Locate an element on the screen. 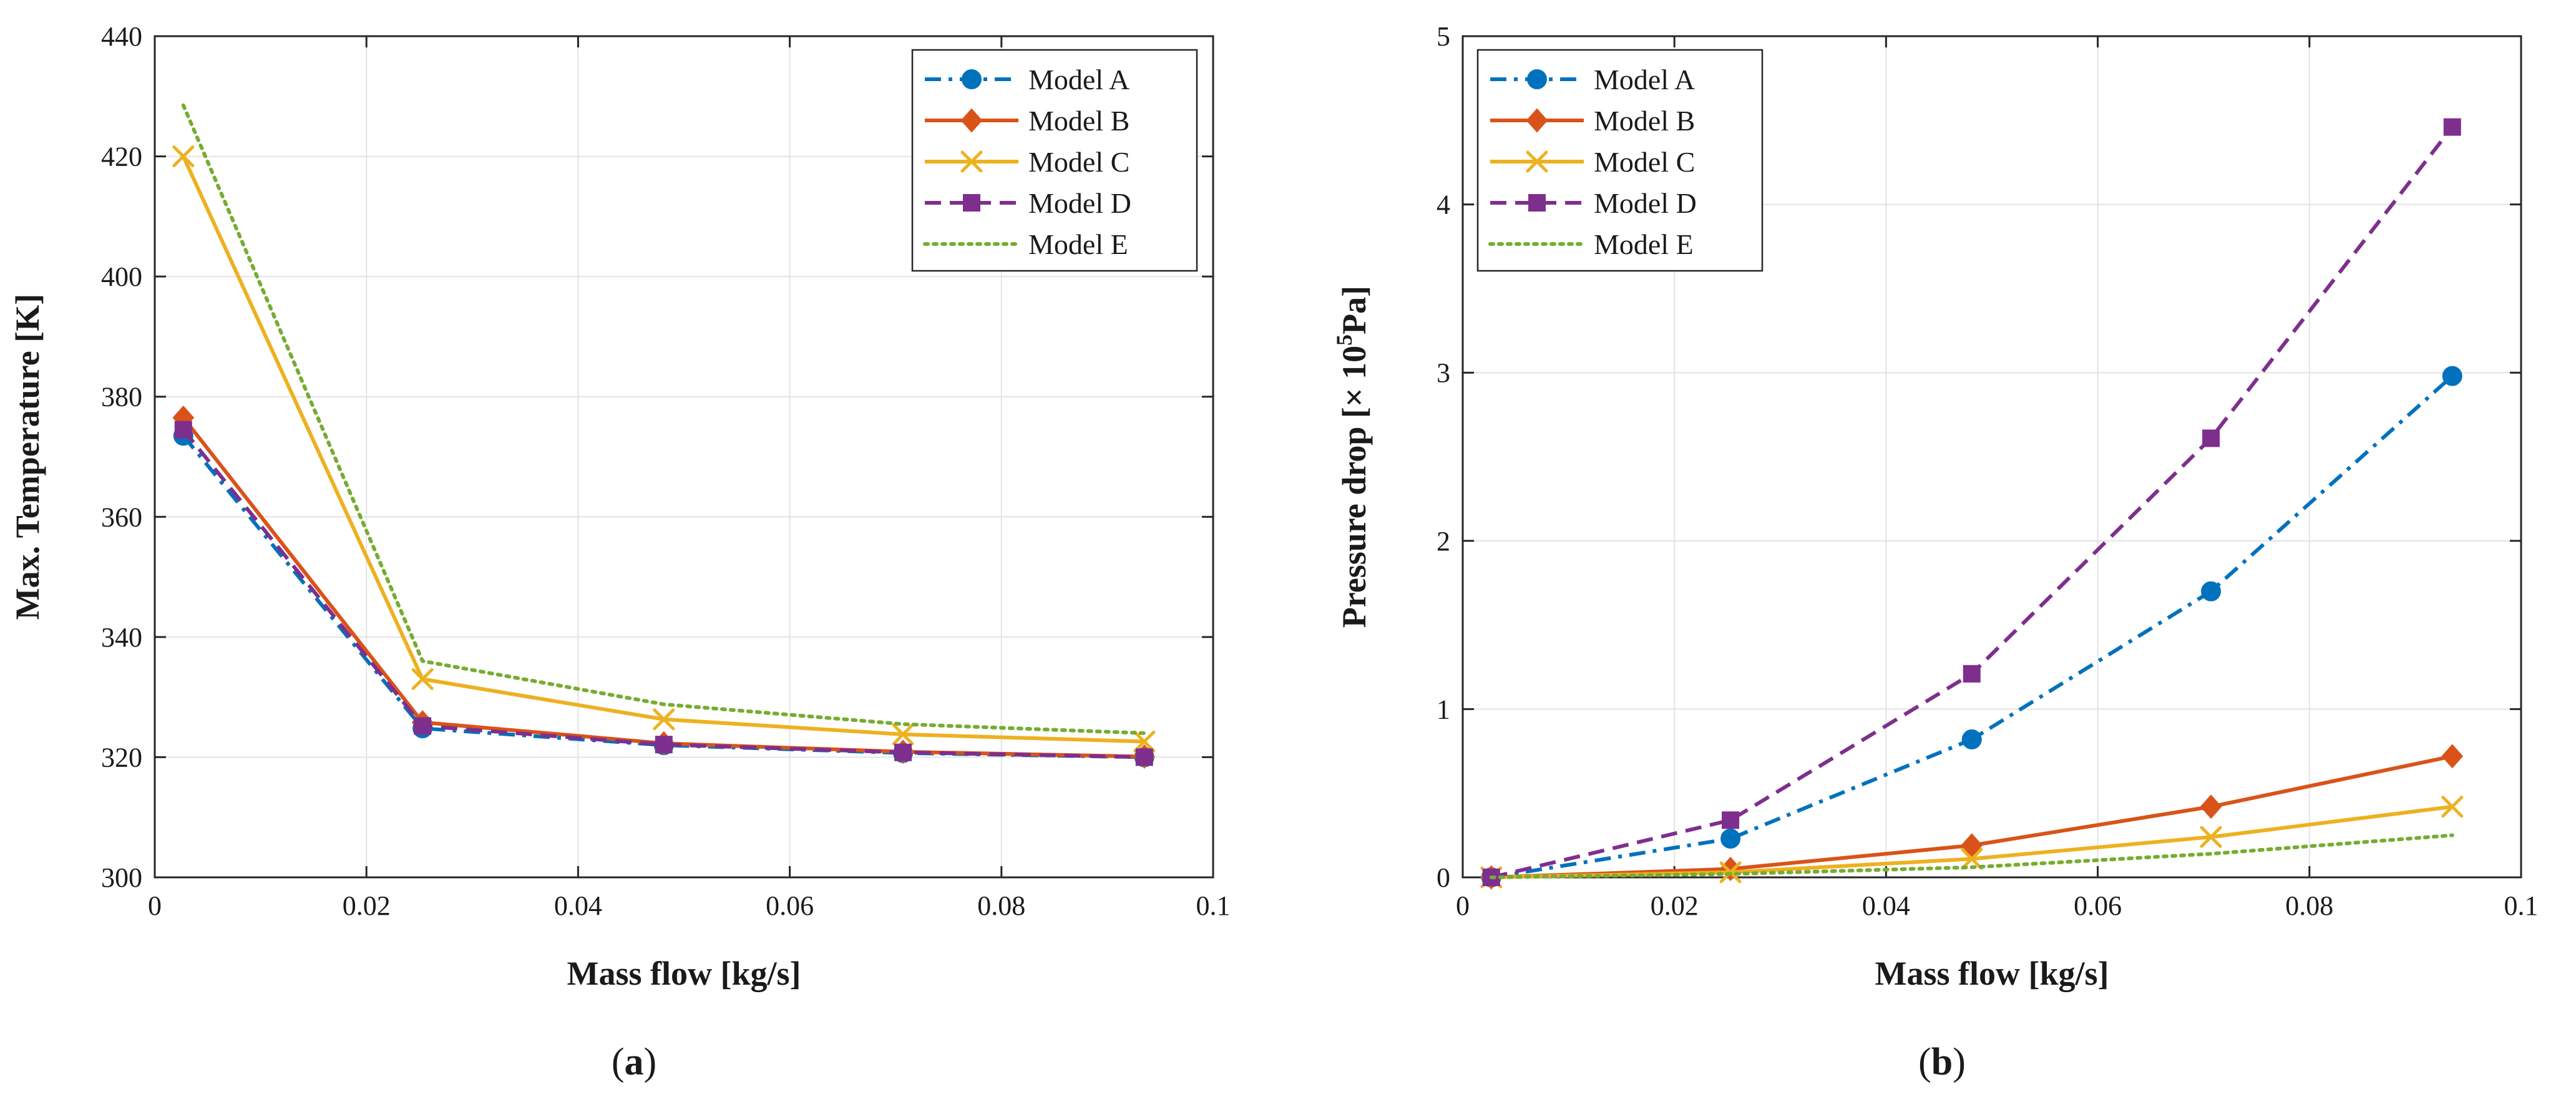  chart-a-y-axis-label: Max. Temperature [K] is located at coordinates (27, 457).